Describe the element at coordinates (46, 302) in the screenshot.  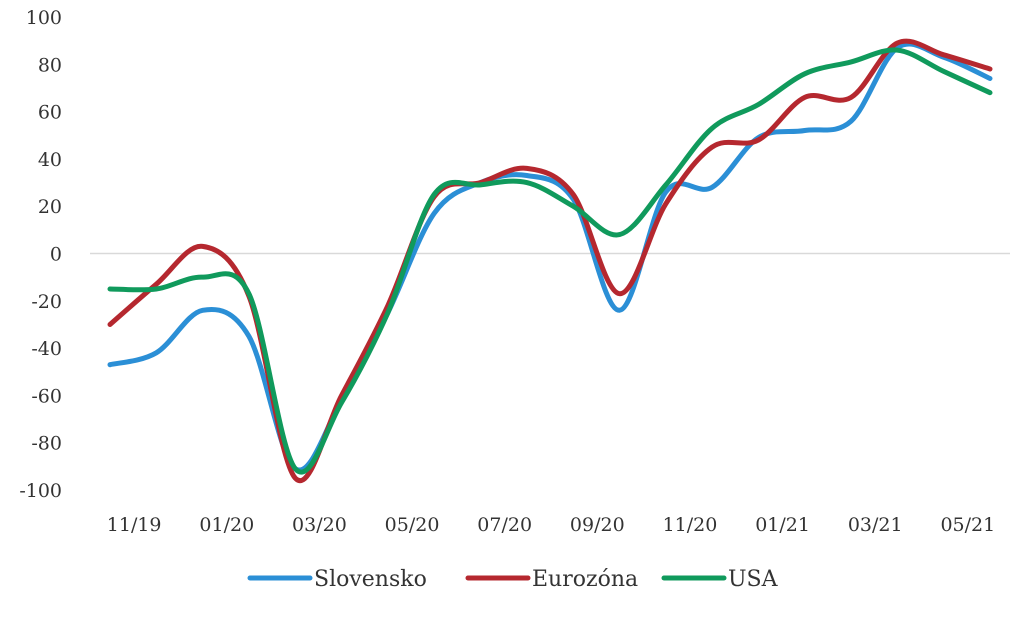
I see `y-tick-label: -20` at that location.